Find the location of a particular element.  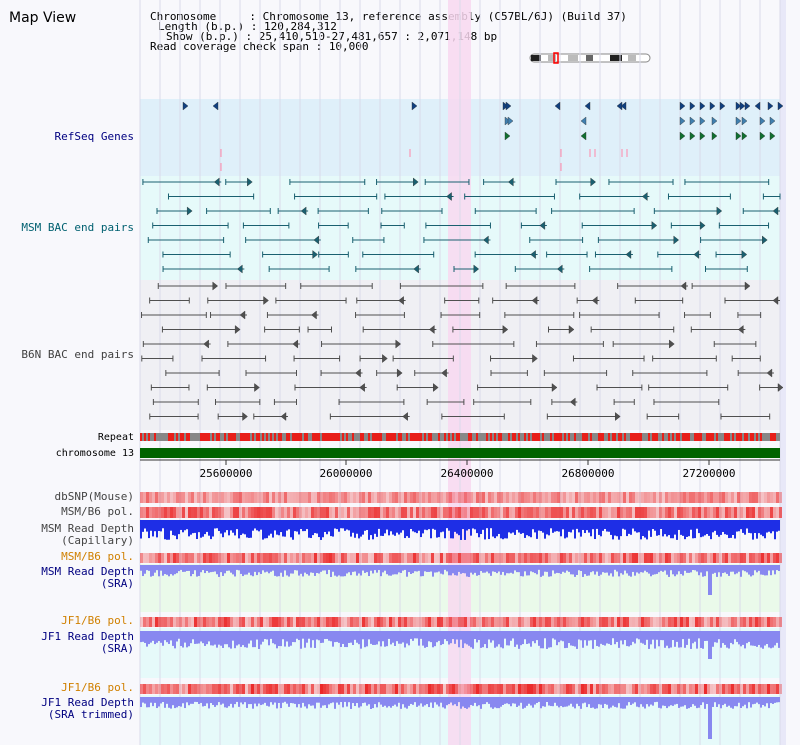

refseq-genes-label: RefSeq Genes is located at coordinates (94, 136).